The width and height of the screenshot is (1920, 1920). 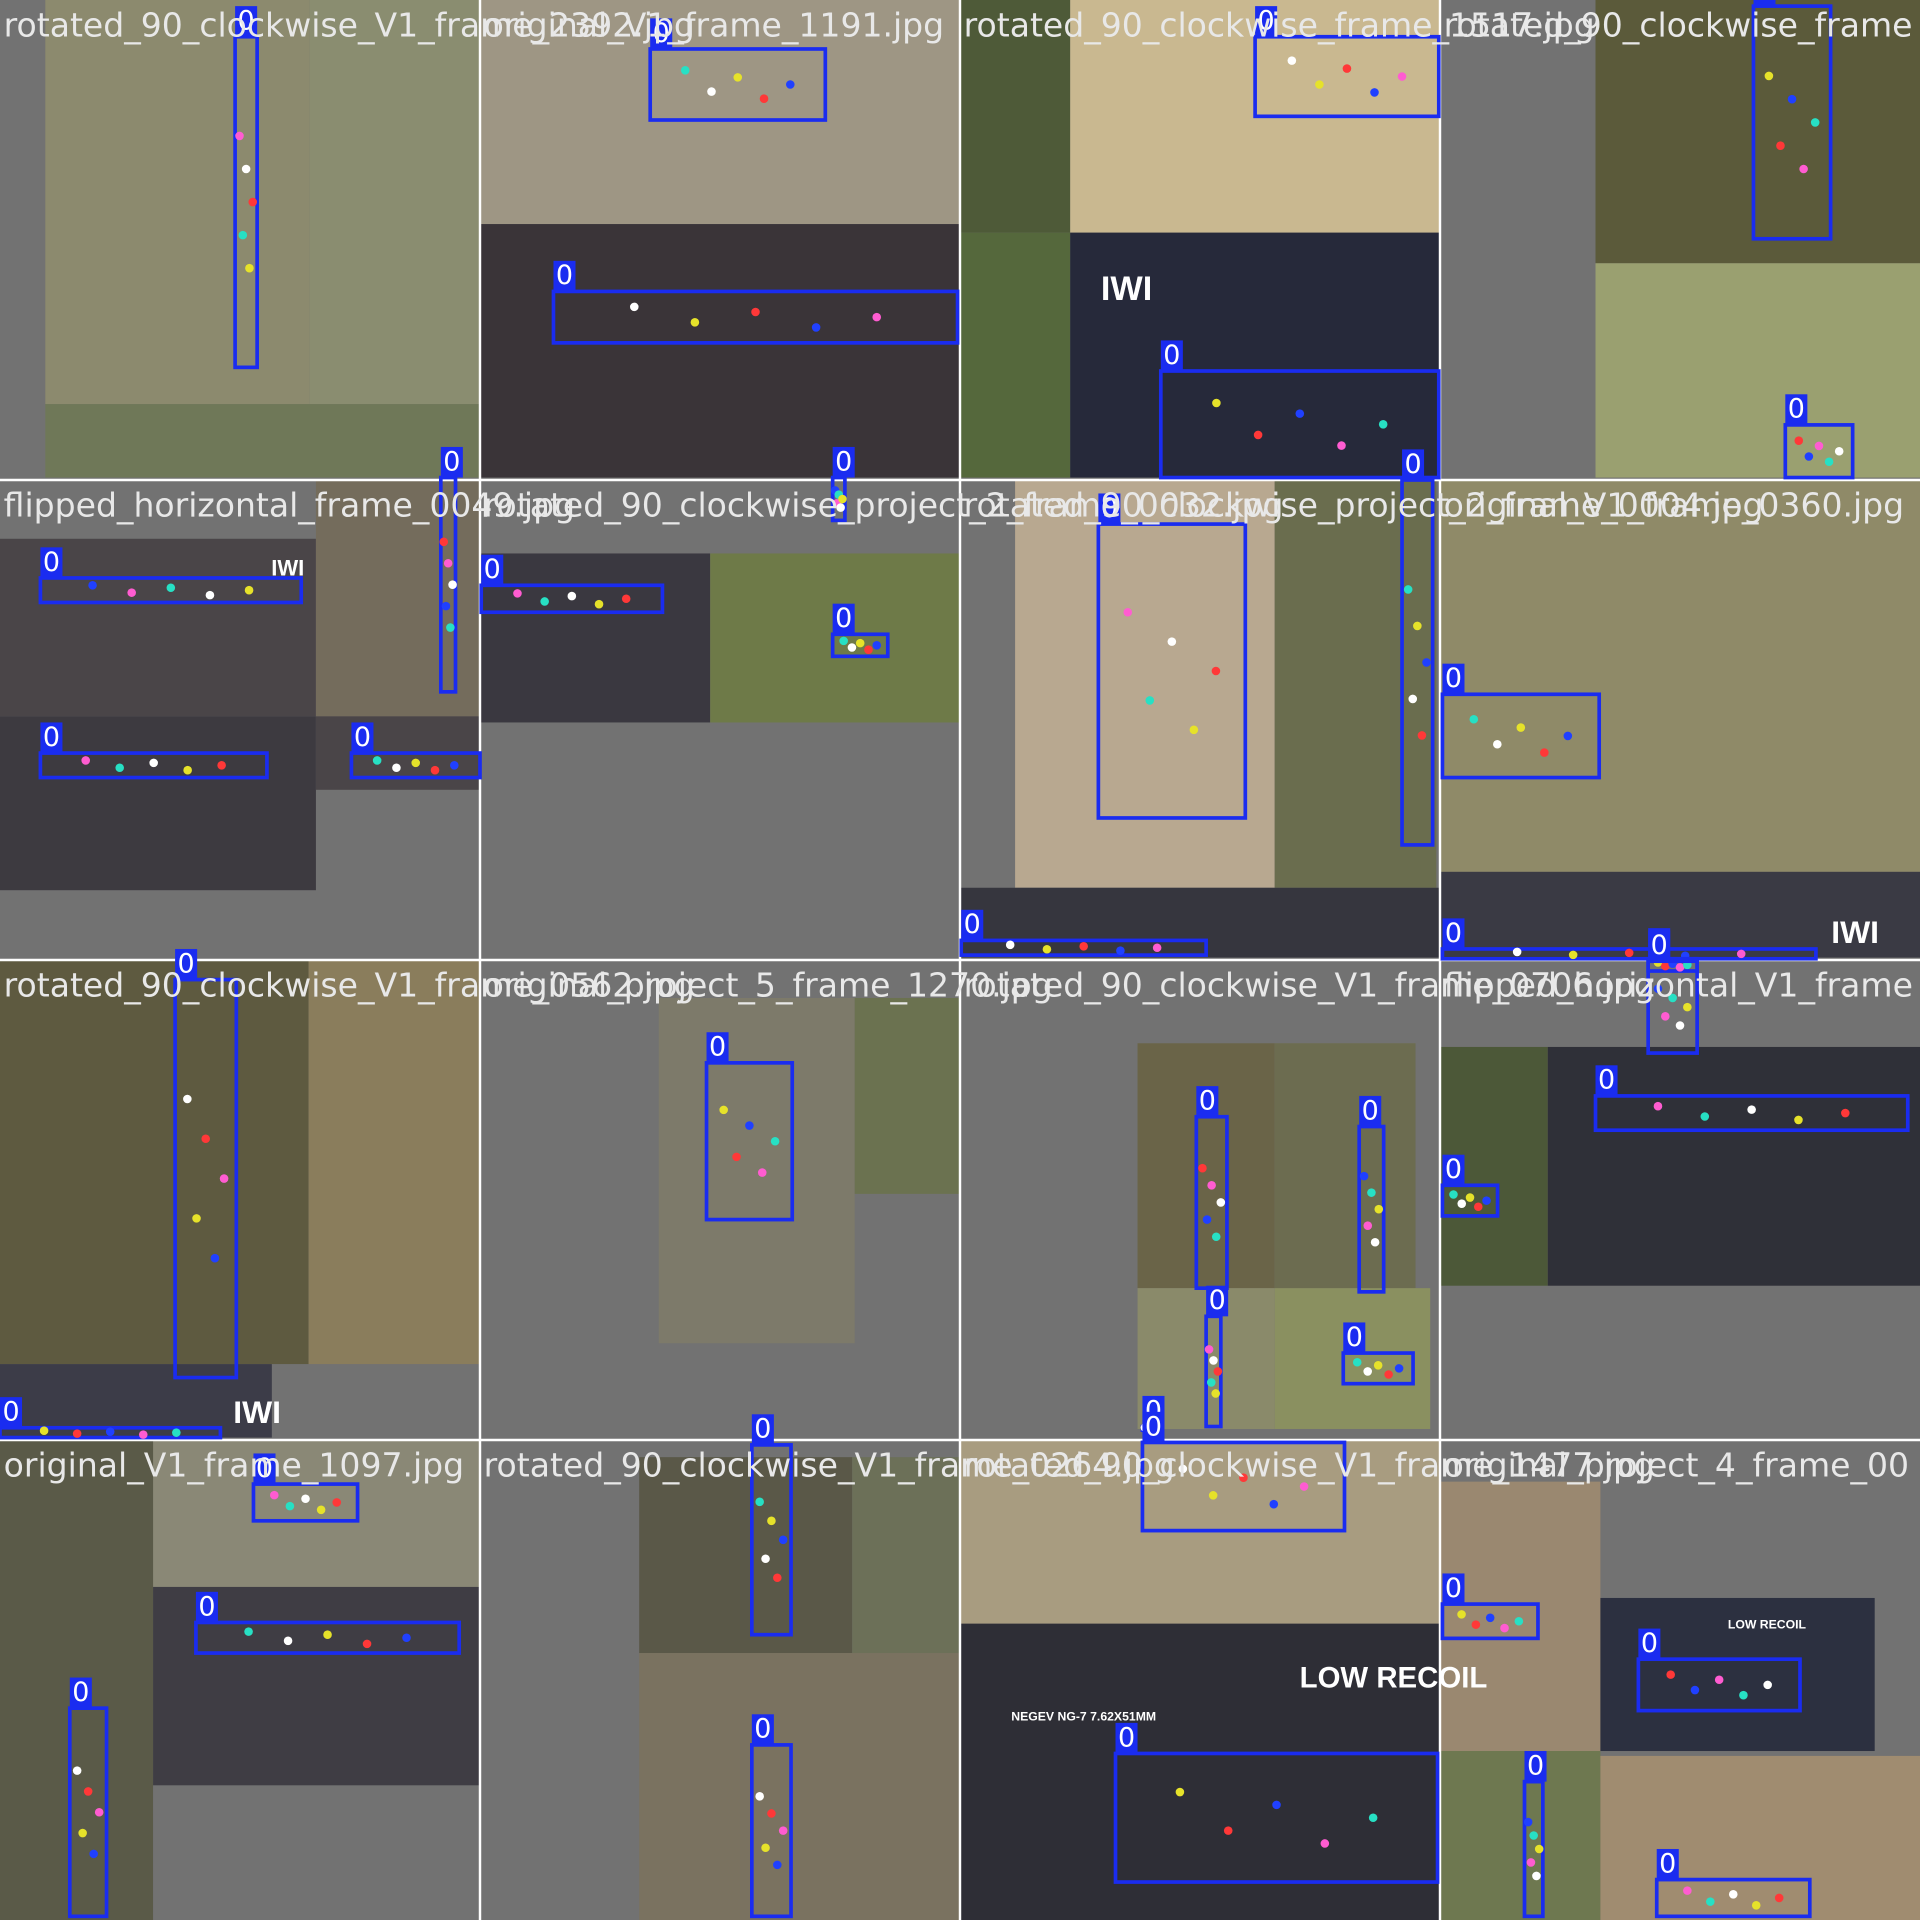 I want to click on overlay-text: LOW RECOIL, so click(x=1767, y=1625).